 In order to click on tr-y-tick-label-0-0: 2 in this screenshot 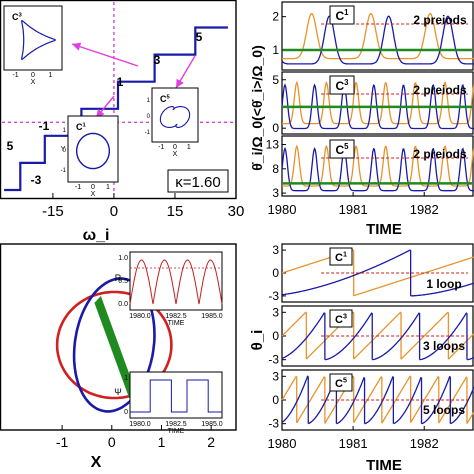, I will do `click(275, 17)`.